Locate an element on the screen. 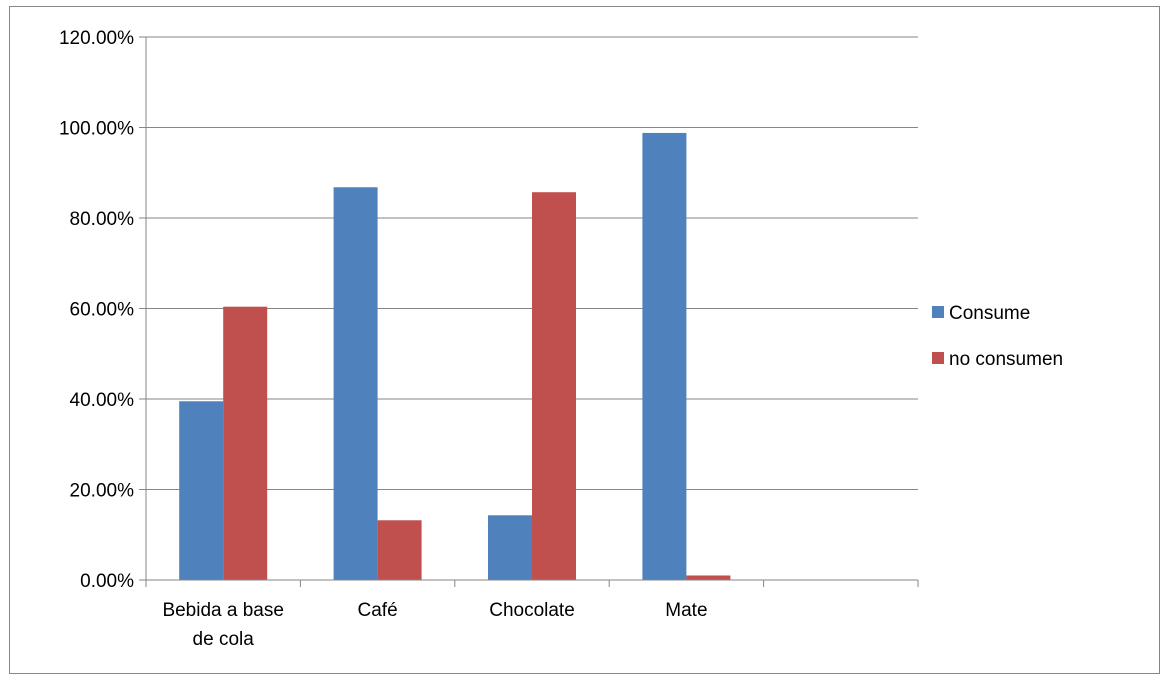 The width and height of the screenshot is (1161, 675). y-tick-label: 20.00% is located at coordinates (102, 491).